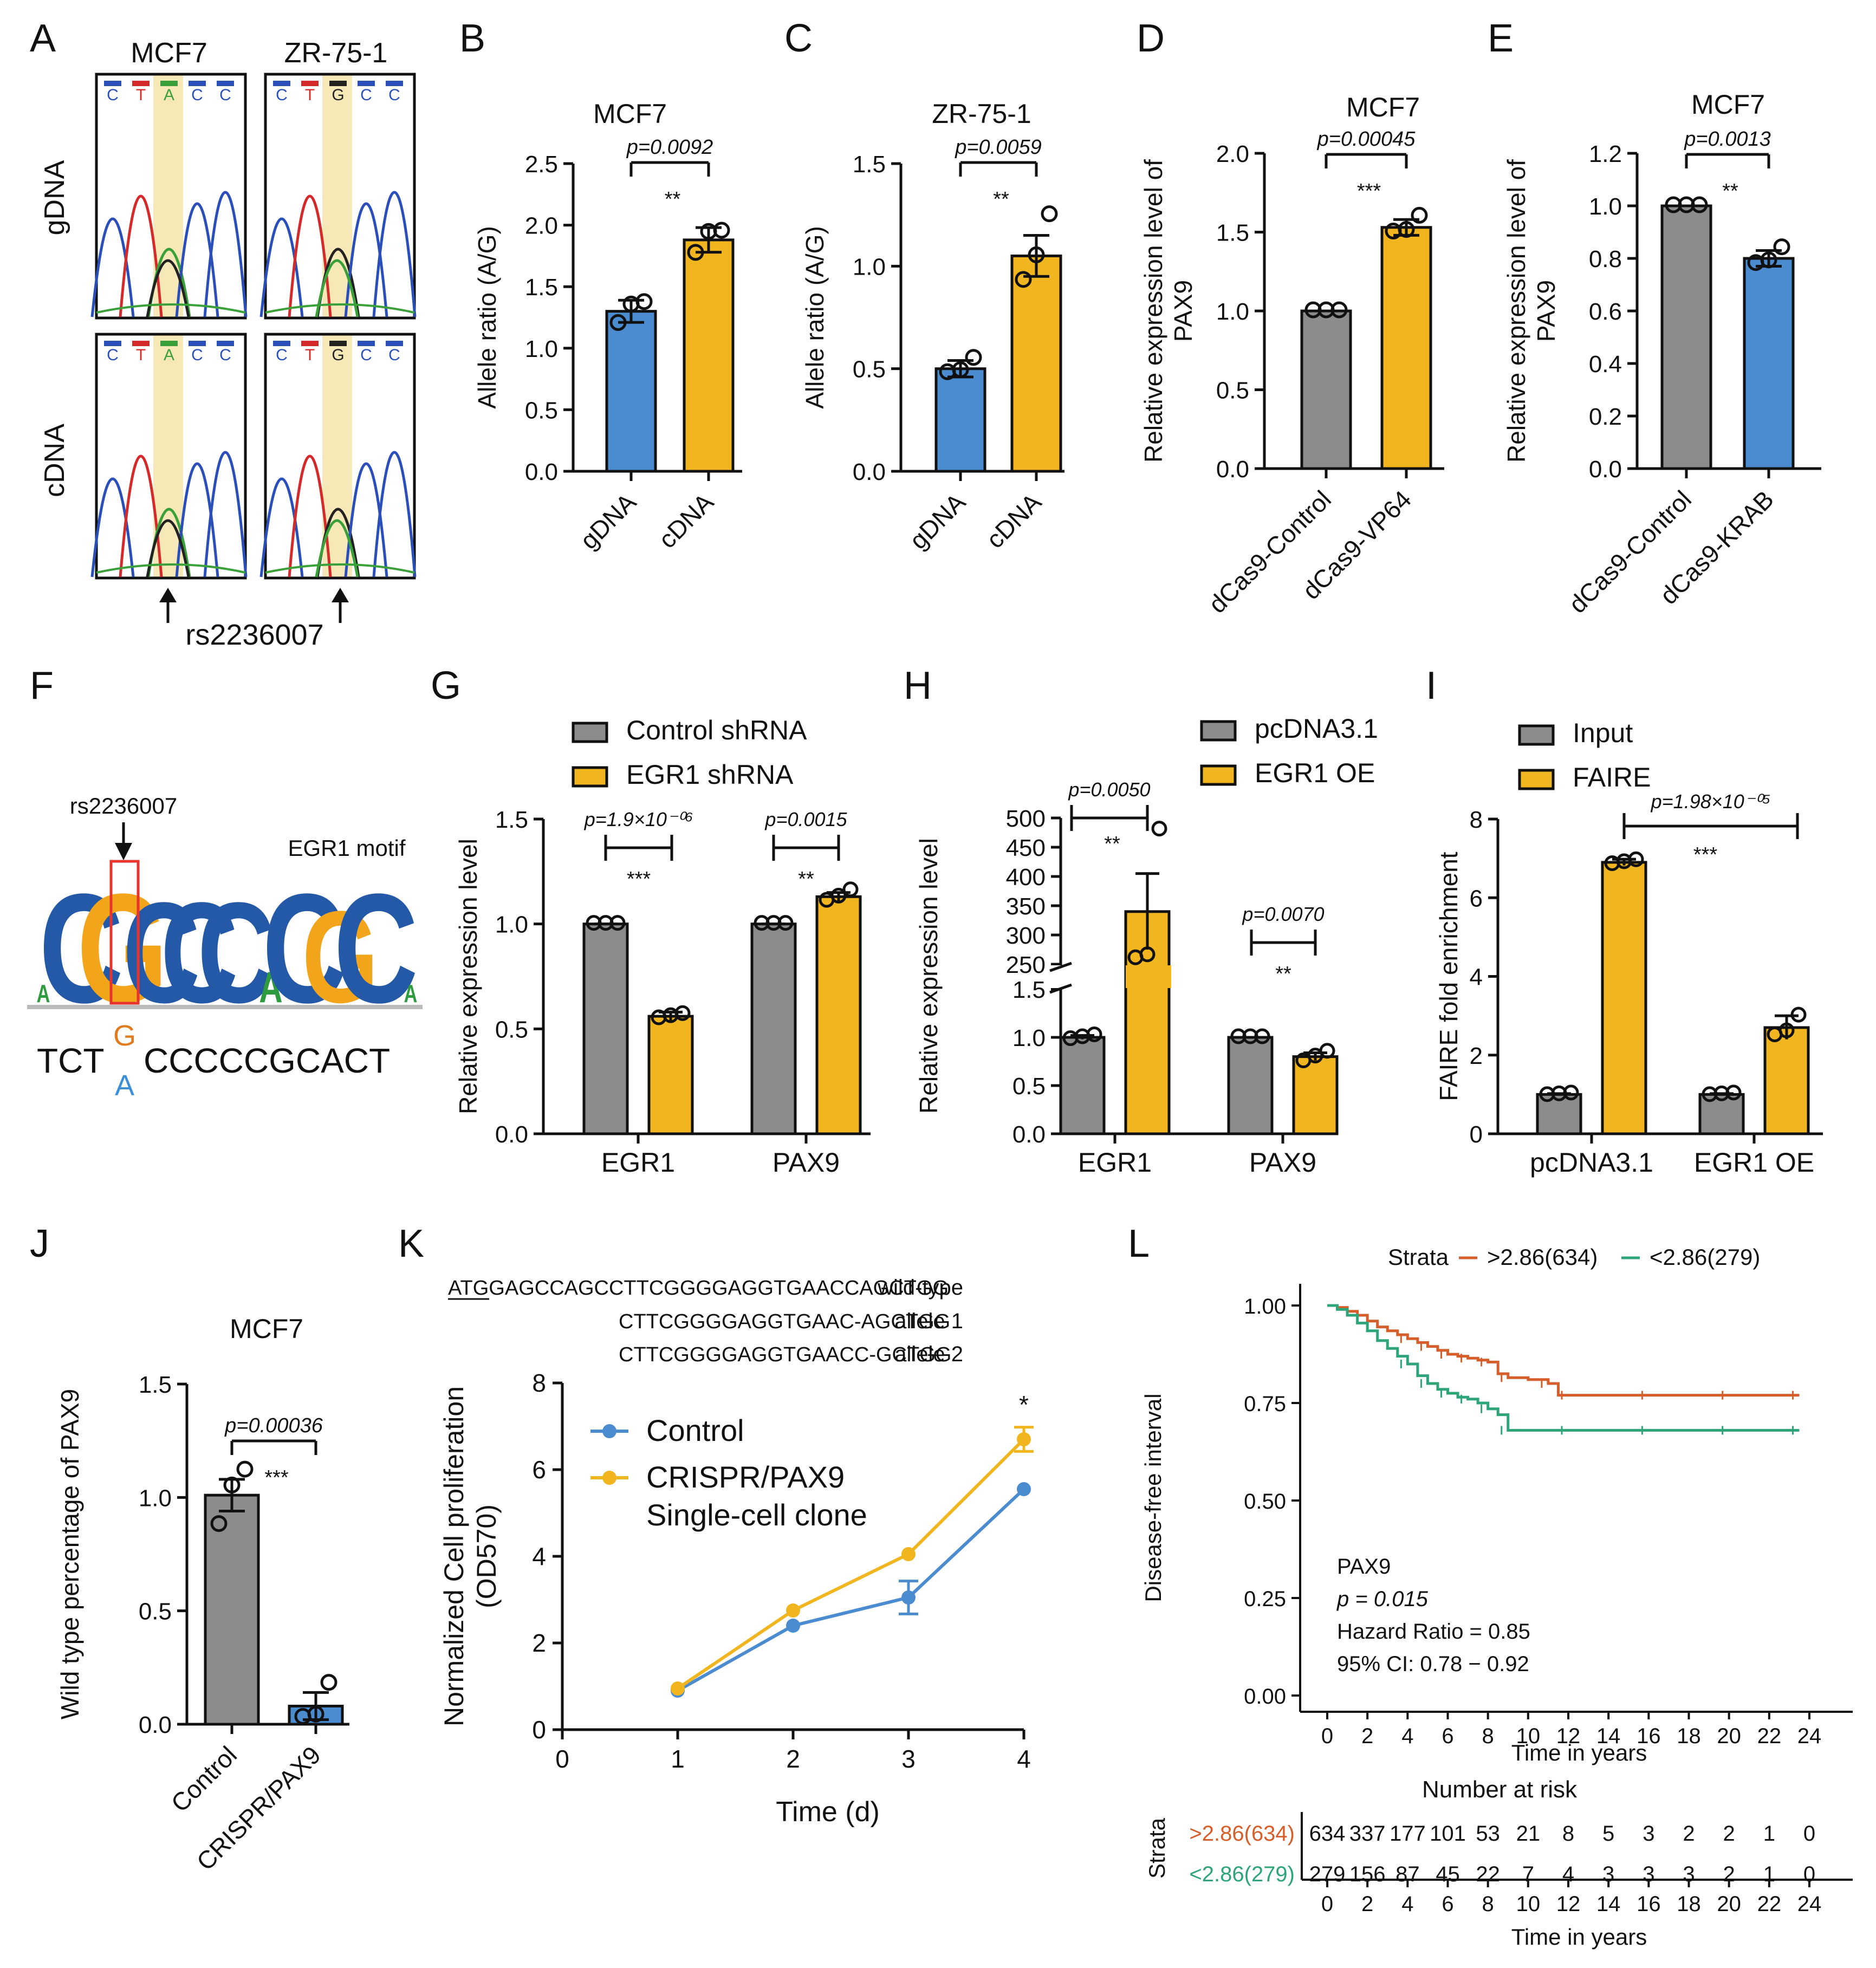  I want to click on y-tick-label: 300, so click(1026, 936).